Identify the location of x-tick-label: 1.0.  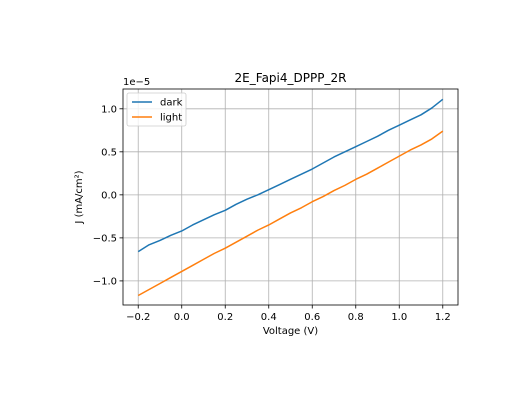
(399, 317).